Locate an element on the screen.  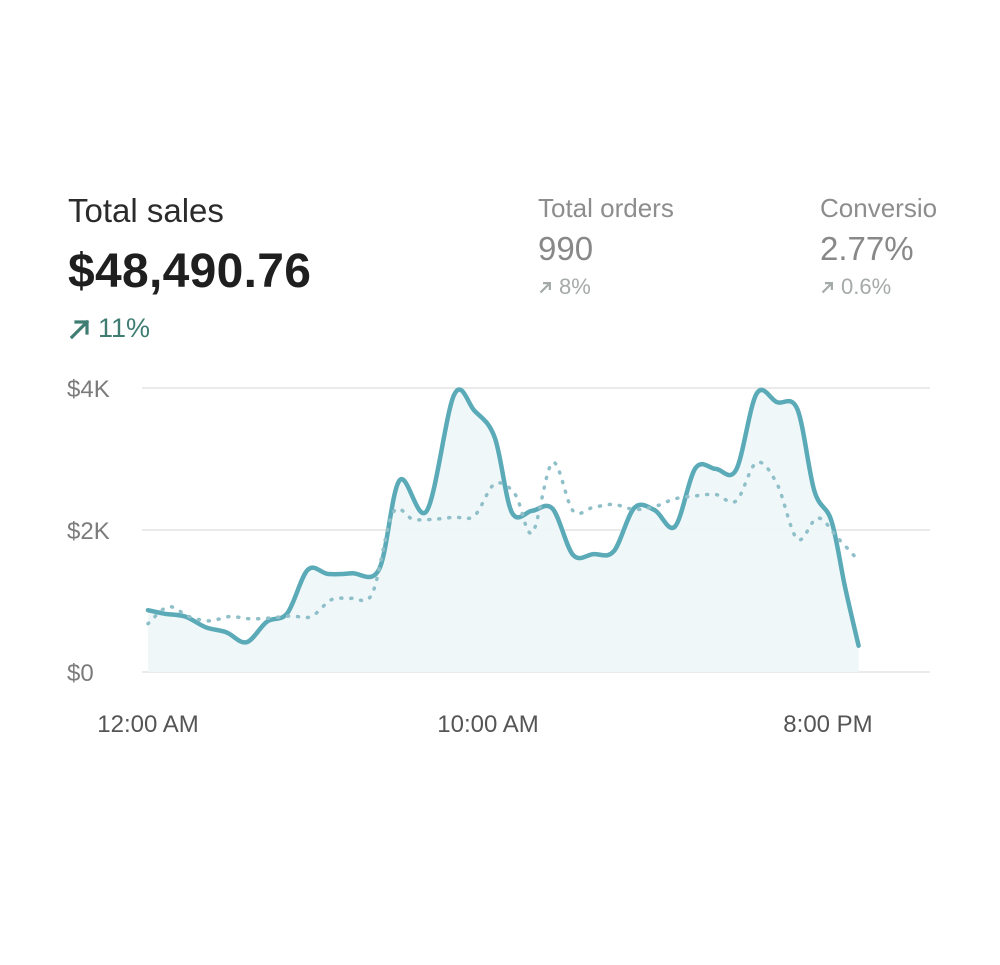
conversion-delta: 0.6% is located at coordinates (908, 287).